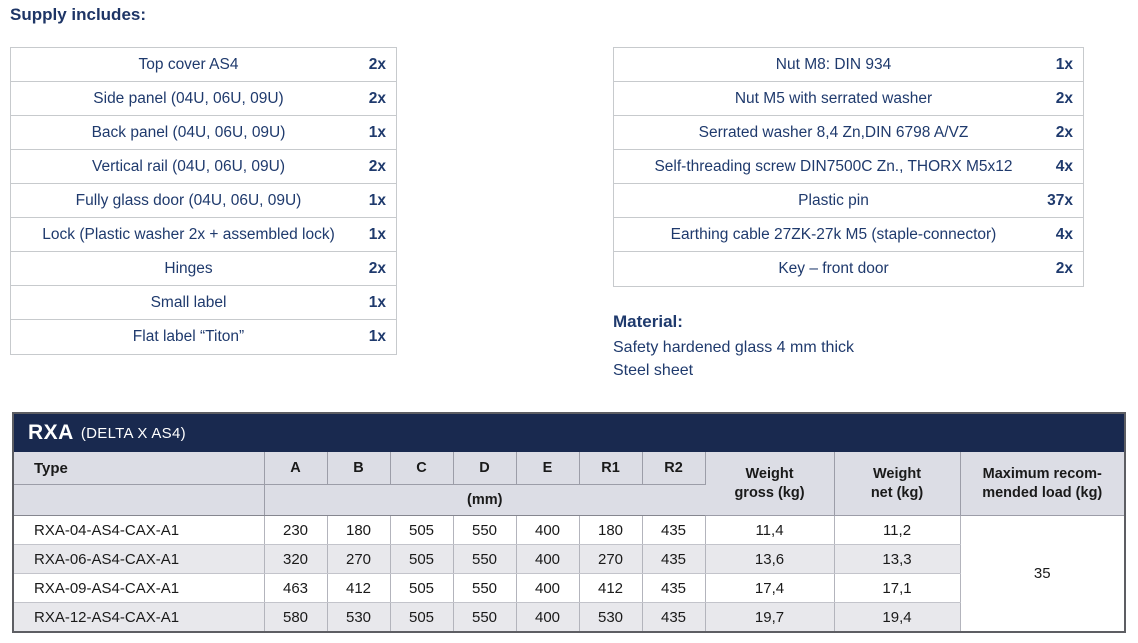 This screenshot has width=1138, height=643. I want to click on item-label: Back panel (04U, 06U, 09U), so click(188, 132).